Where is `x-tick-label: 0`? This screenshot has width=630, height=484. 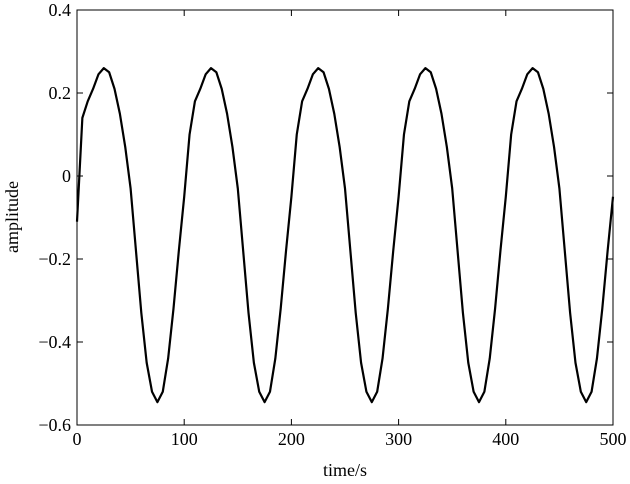 x-tick-label: 0 is located at coordinates (77, 439).